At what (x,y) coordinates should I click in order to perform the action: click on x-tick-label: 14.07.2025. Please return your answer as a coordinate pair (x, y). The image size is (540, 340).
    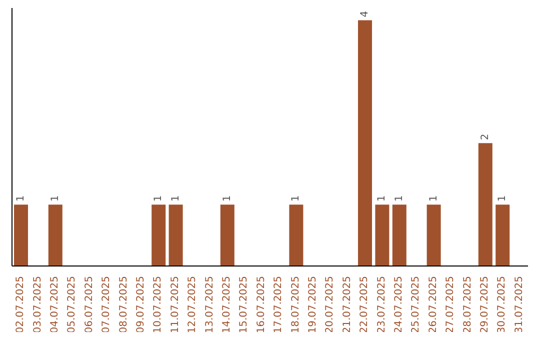
    Looking at the image, I should click on (227, 305).